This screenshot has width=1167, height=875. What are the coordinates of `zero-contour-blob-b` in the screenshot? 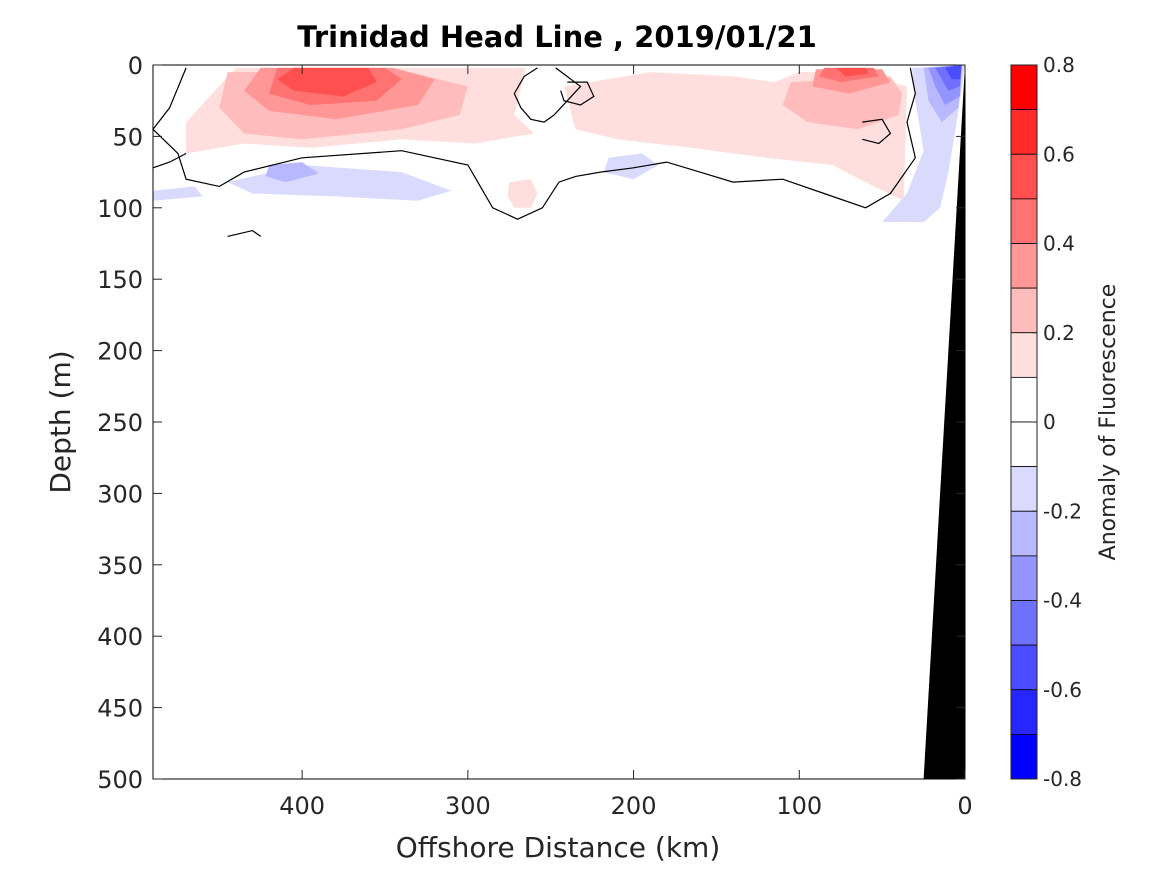 It's located at (577, 93).